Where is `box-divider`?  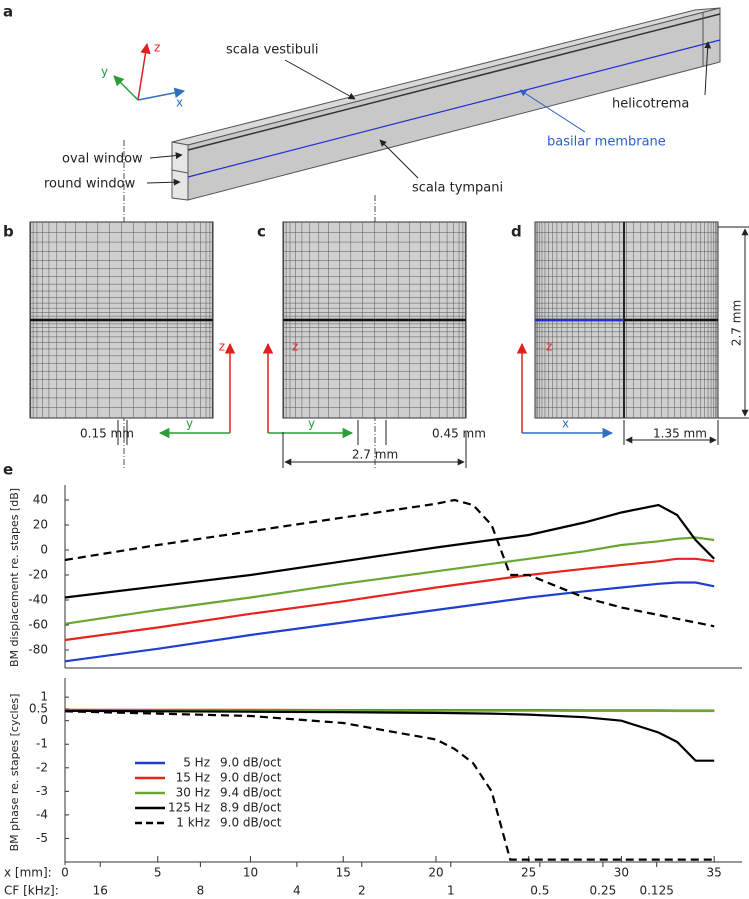 box-divider is located at coordinates (180, 171).